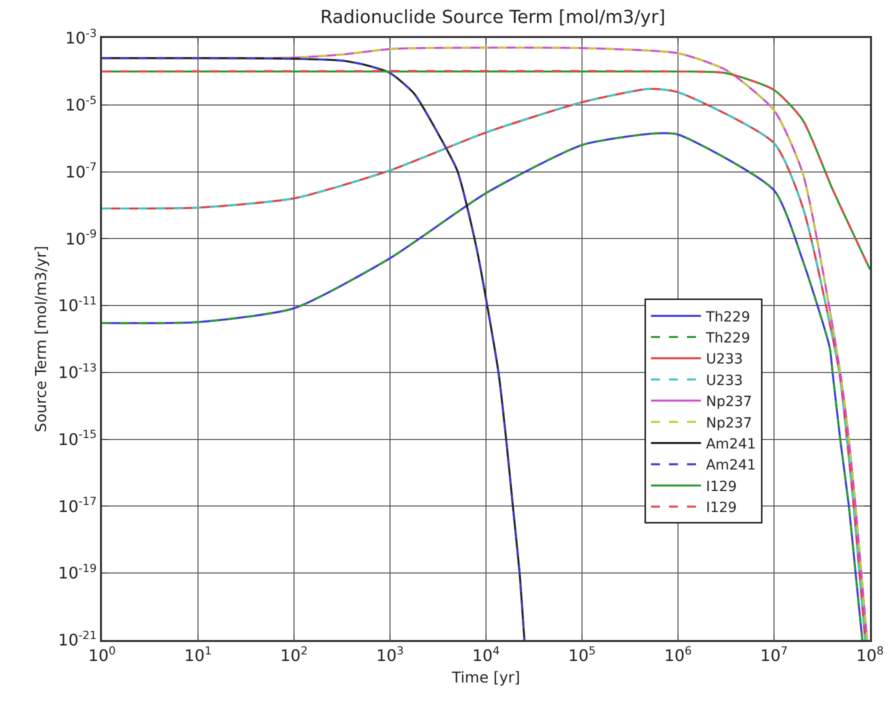  Describe the element at coordinates (870, 655) in the screenshot. I see `x-tick-label: 10$^{8}$` at that location.